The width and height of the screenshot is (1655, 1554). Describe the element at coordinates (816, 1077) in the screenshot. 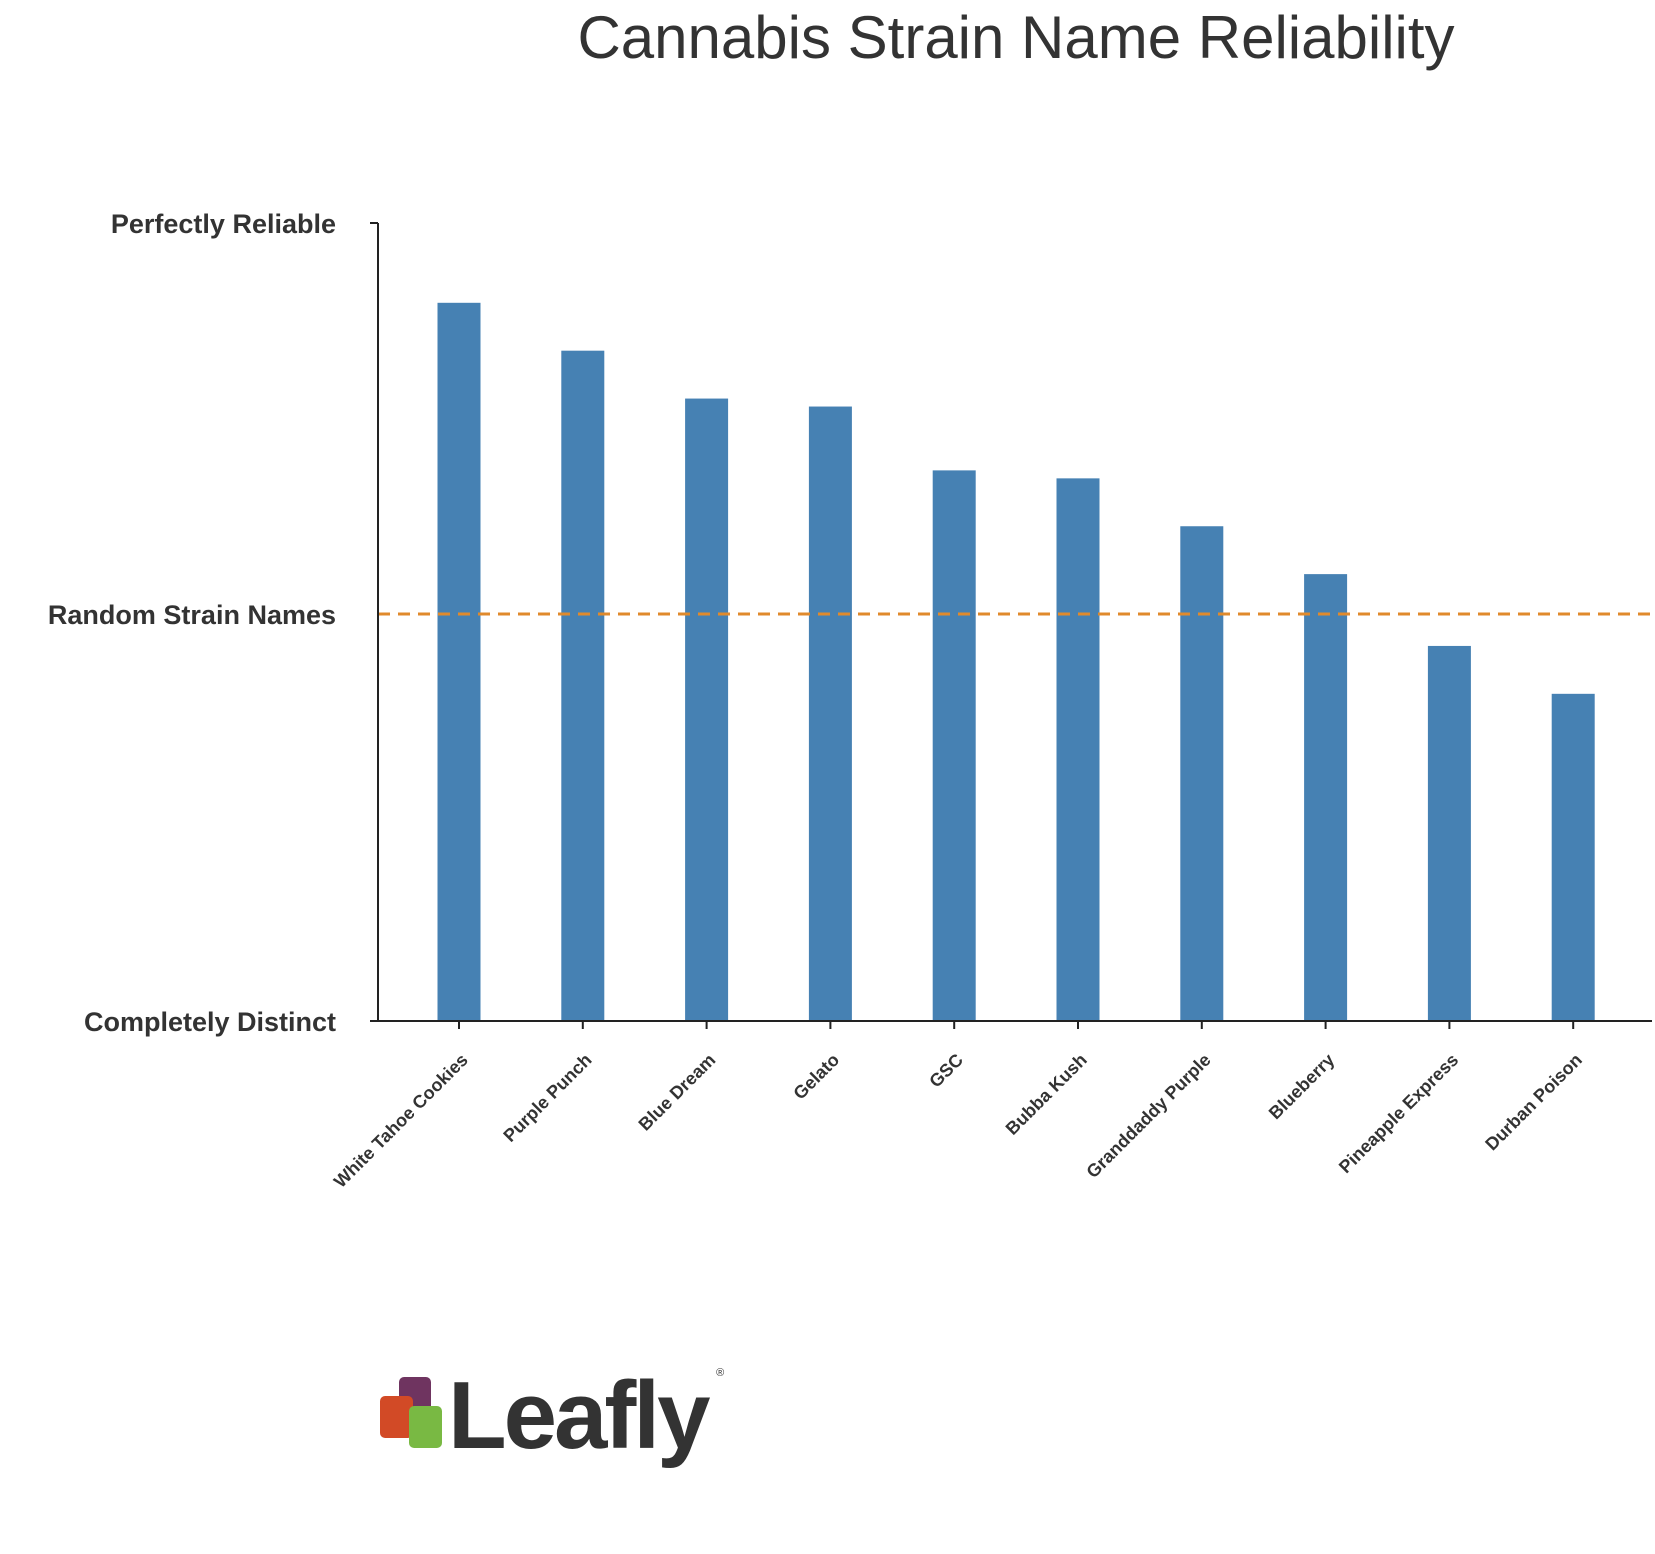

I see `x-tick-label: Gelato` at that location.